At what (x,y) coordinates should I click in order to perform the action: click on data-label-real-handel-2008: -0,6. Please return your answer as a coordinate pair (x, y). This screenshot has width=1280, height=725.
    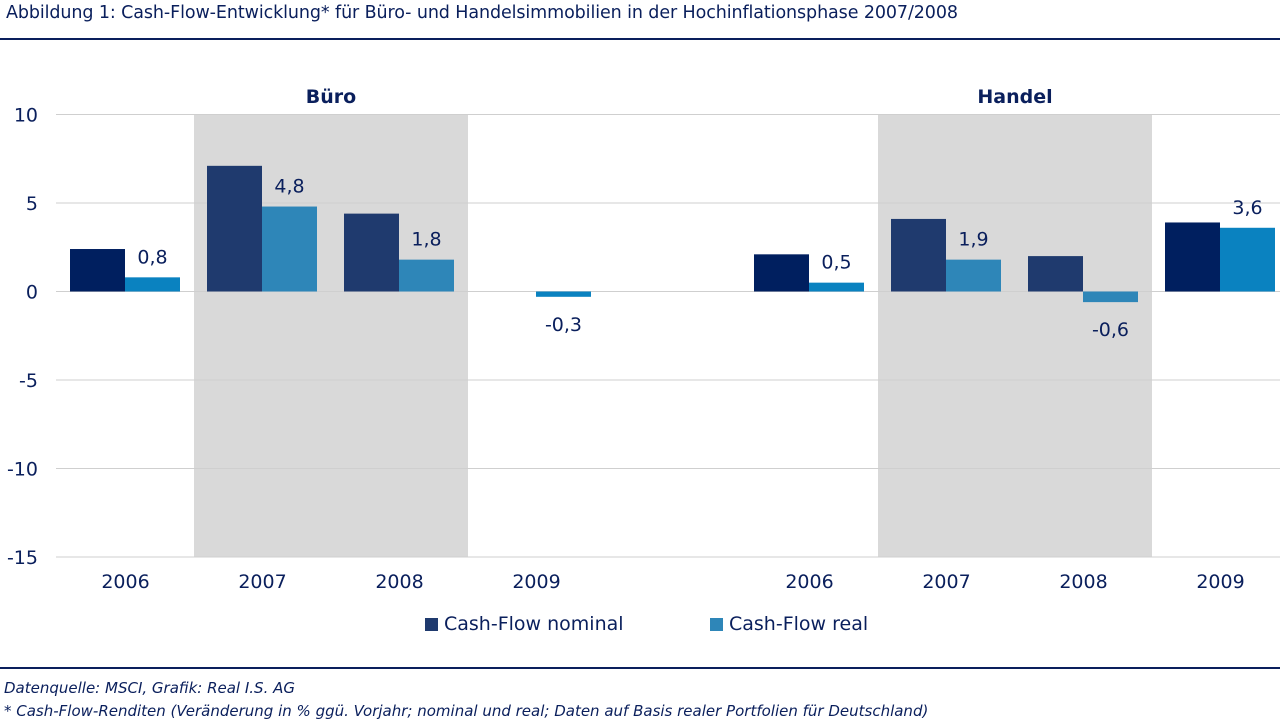
    Looking at the image, I should click on (1110, 330).